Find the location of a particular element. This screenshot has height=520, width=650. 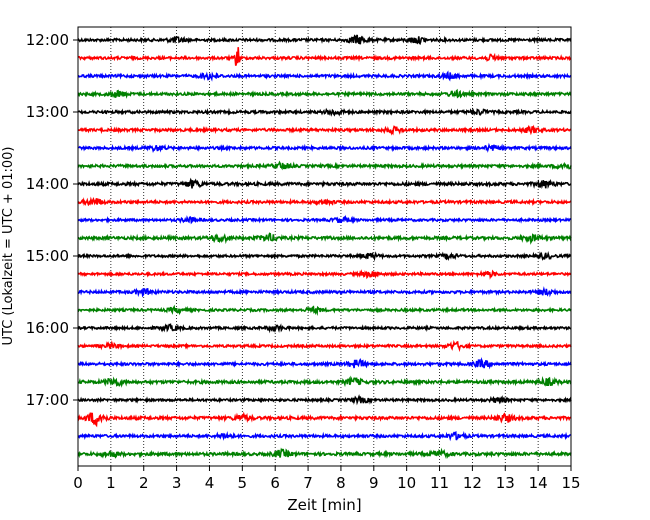

y-axis-label: UTC (Lokalzeit = UTC + 01:00) is located at coordinates (8, 246).